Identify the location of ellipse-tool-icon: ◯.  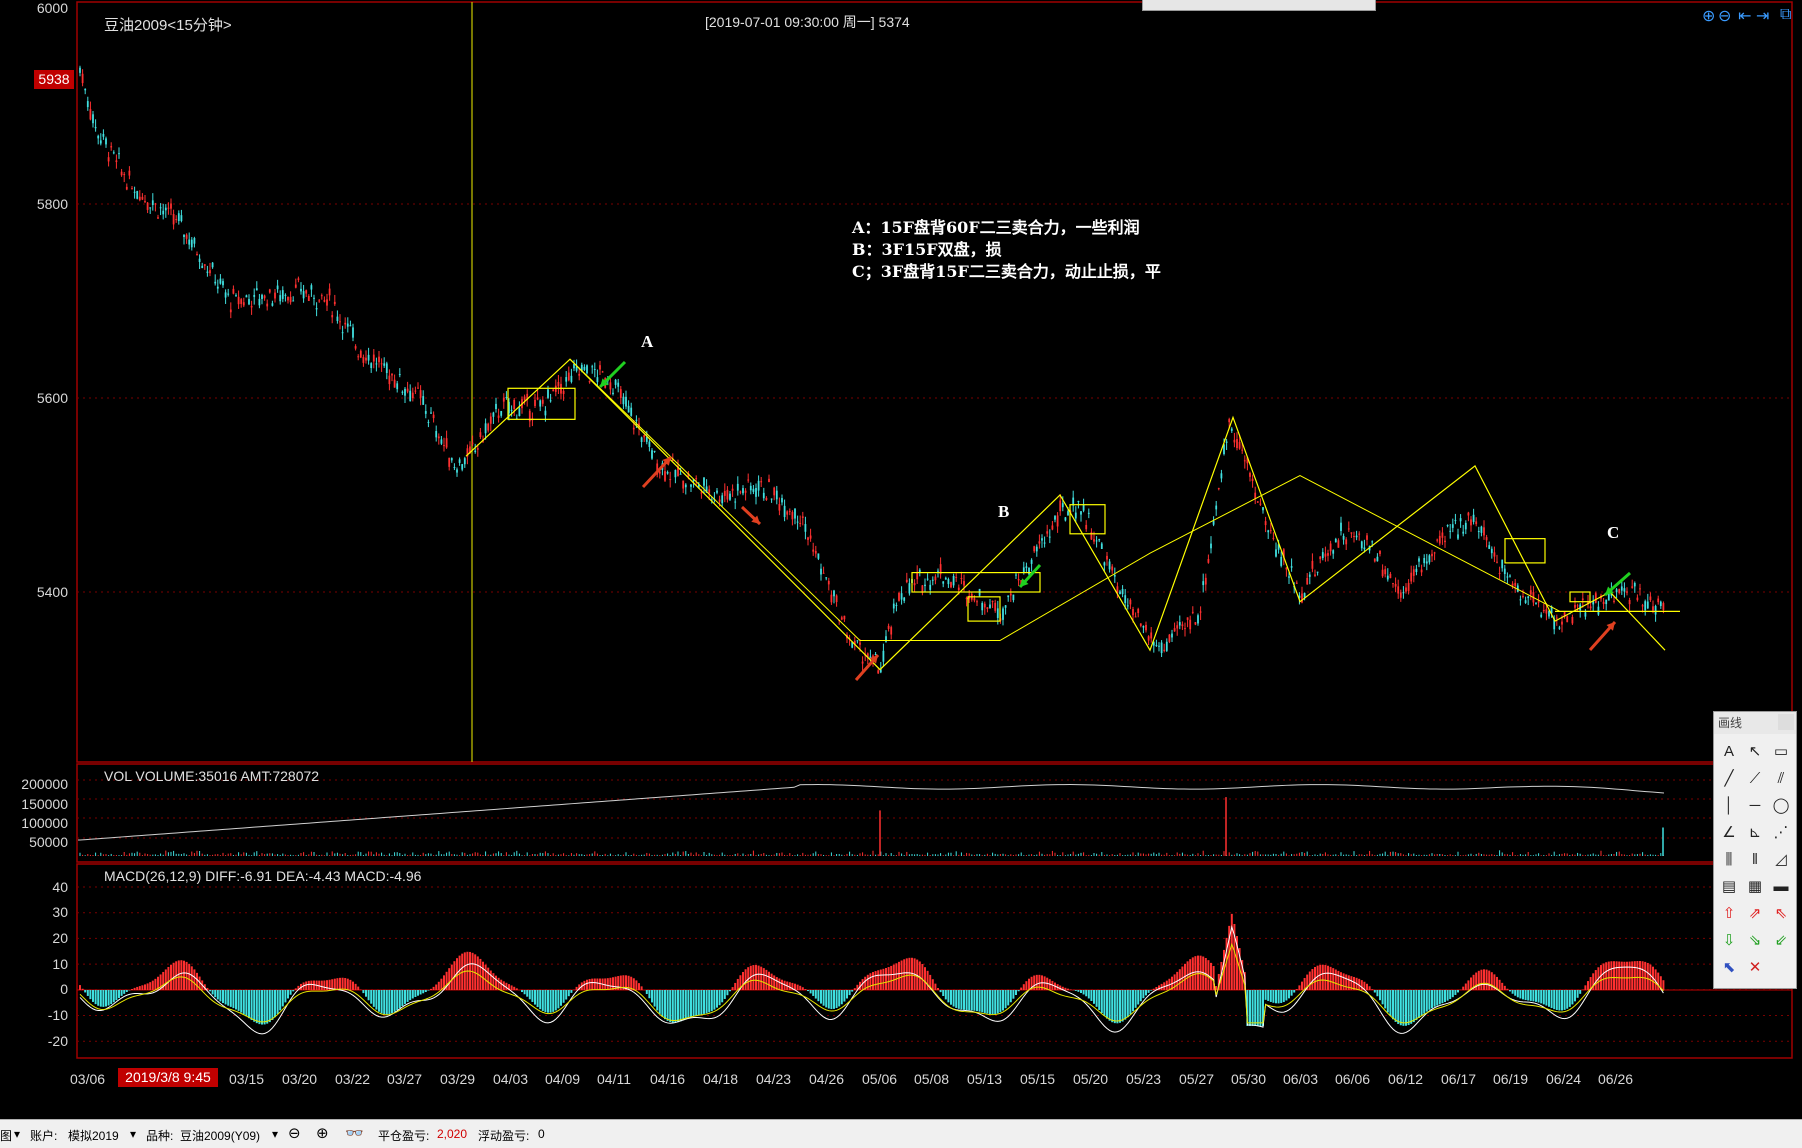
(1781, 805).